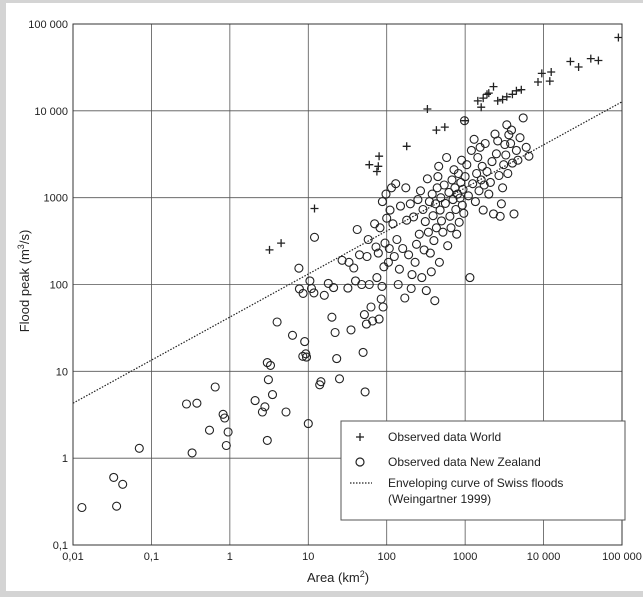  Describe the element at coordinates (51, 112) in the screenshot. I see `y-tick-label: 10 000` at that location.